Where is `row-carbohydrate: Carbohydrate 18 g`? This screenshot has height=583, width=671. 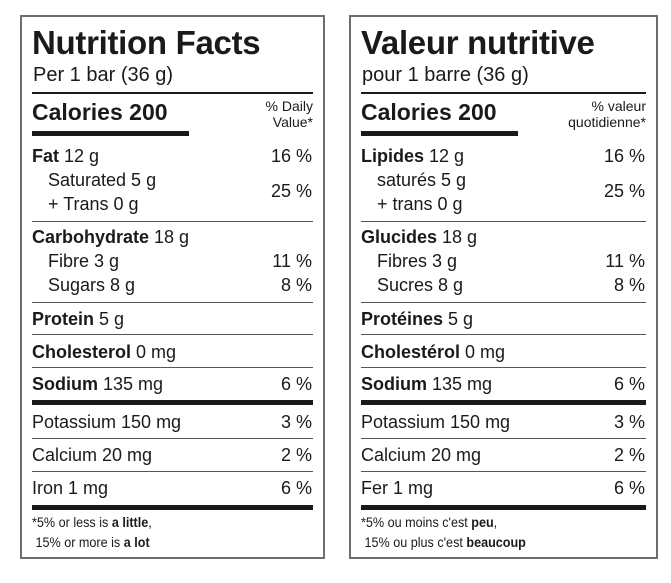
row-carbohydrate: Carbohydrate 18 g is located at coordinates (111, 237).